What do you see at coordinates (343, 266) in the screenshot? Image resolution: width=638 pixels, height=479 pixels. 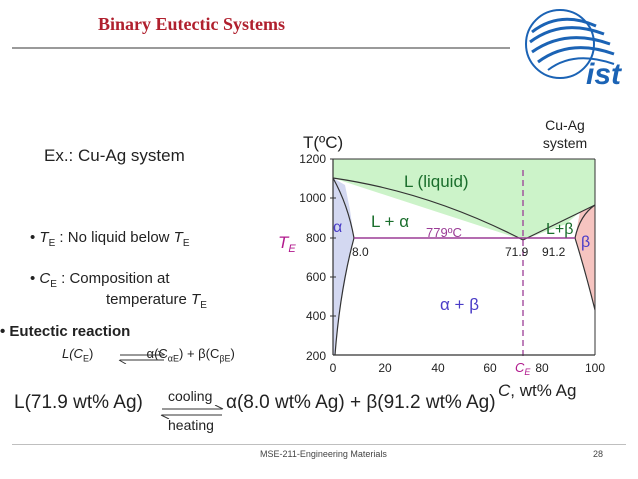 I see `alpha-region` at bounding box center [343, 266].